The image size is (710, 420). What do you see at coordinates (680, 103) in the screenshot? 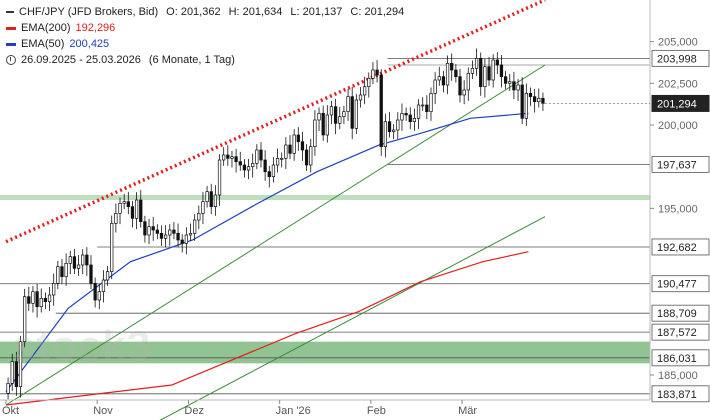
I see `current-price-box` at bounding box center [680, 103].